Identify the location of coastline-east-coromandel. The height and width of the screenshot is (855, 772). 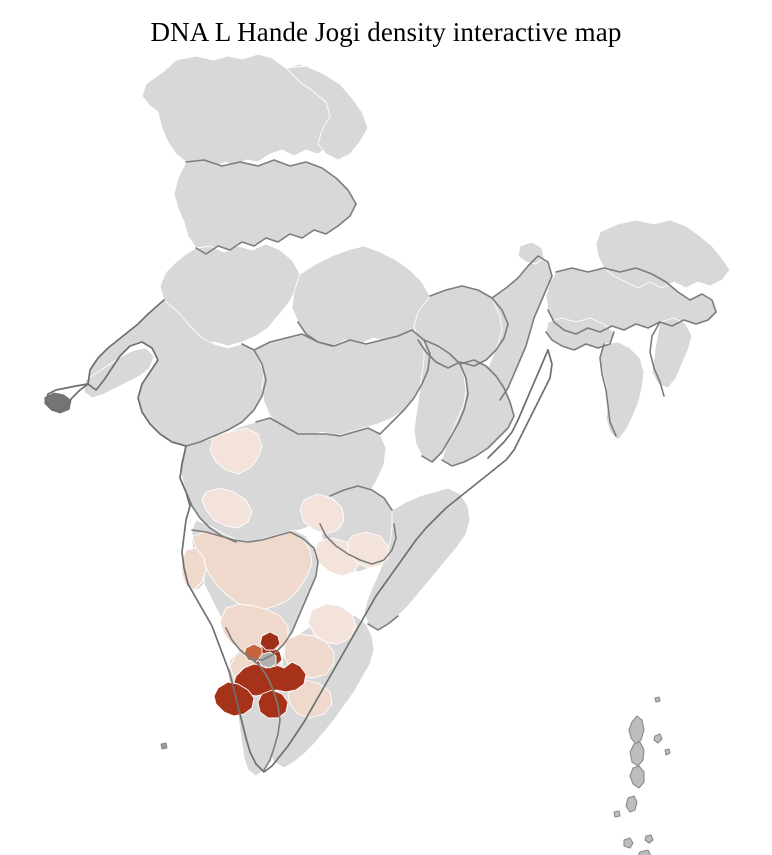
(464, 473).